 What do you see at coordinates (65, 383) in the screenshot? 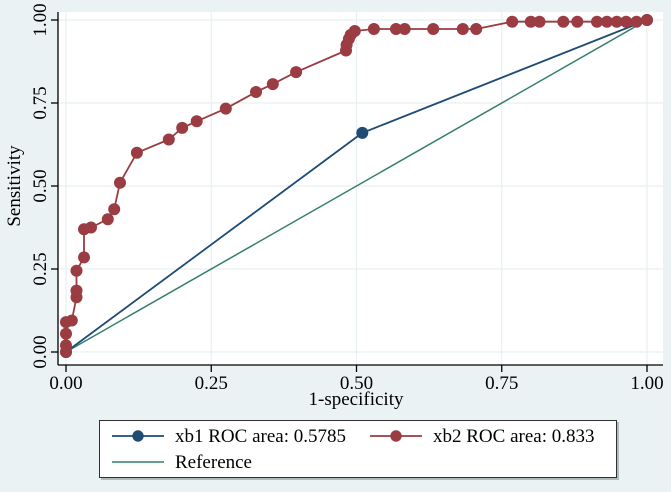
I see `x-tick-label: 0.00` at bounding box center [65, 383].